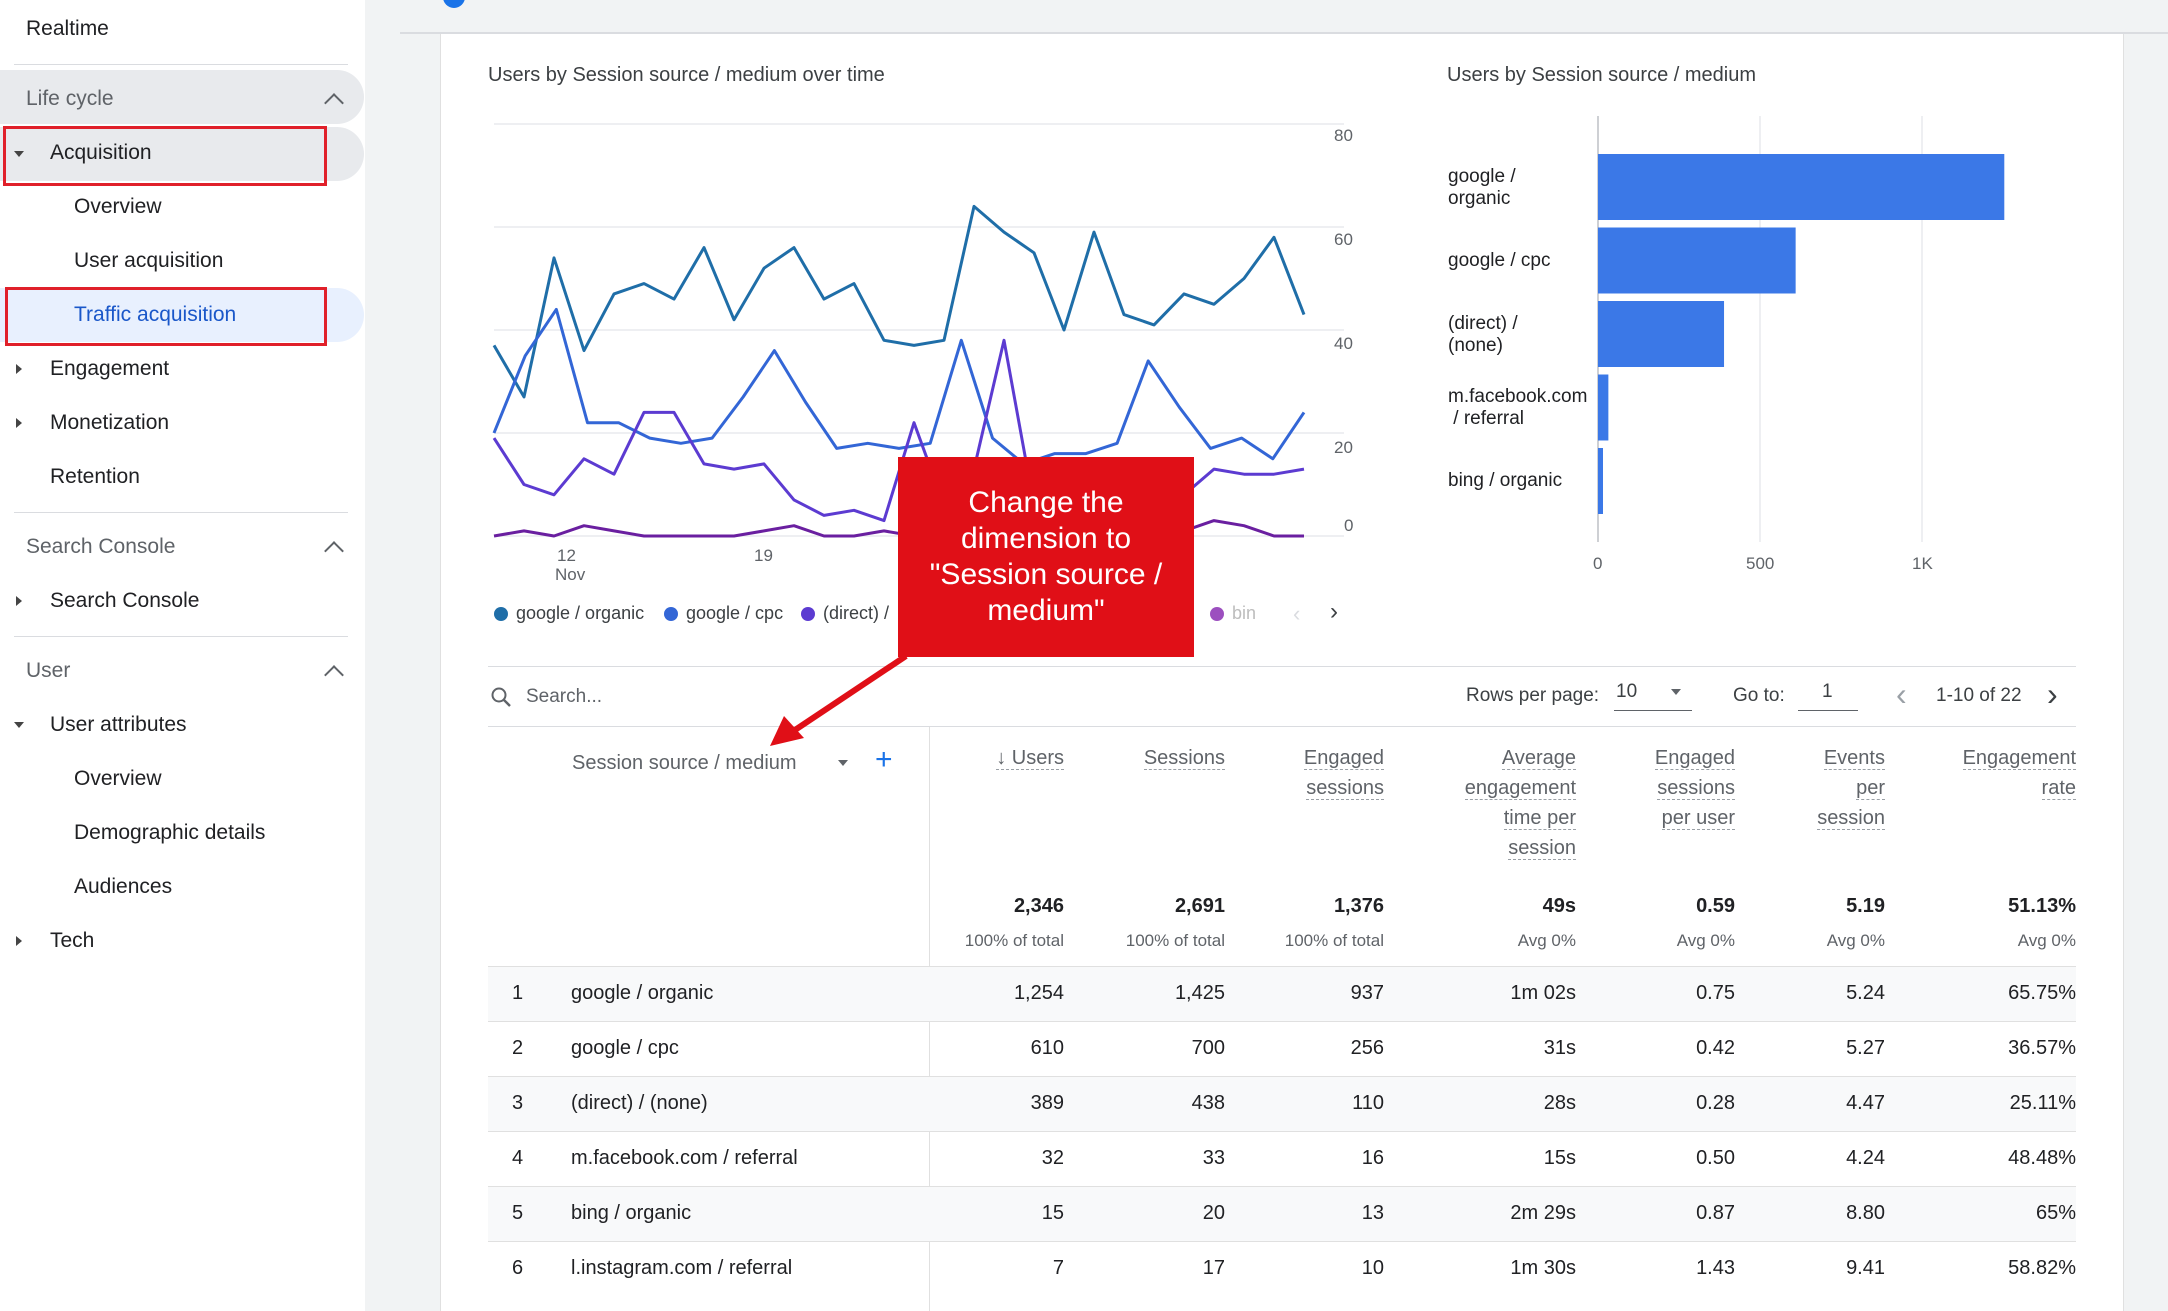 The image size is (2168, 1311). What do you see at coordinates (48, 670) in the screenshot?
I see `section-user: User` at bounding box center [48, 670].